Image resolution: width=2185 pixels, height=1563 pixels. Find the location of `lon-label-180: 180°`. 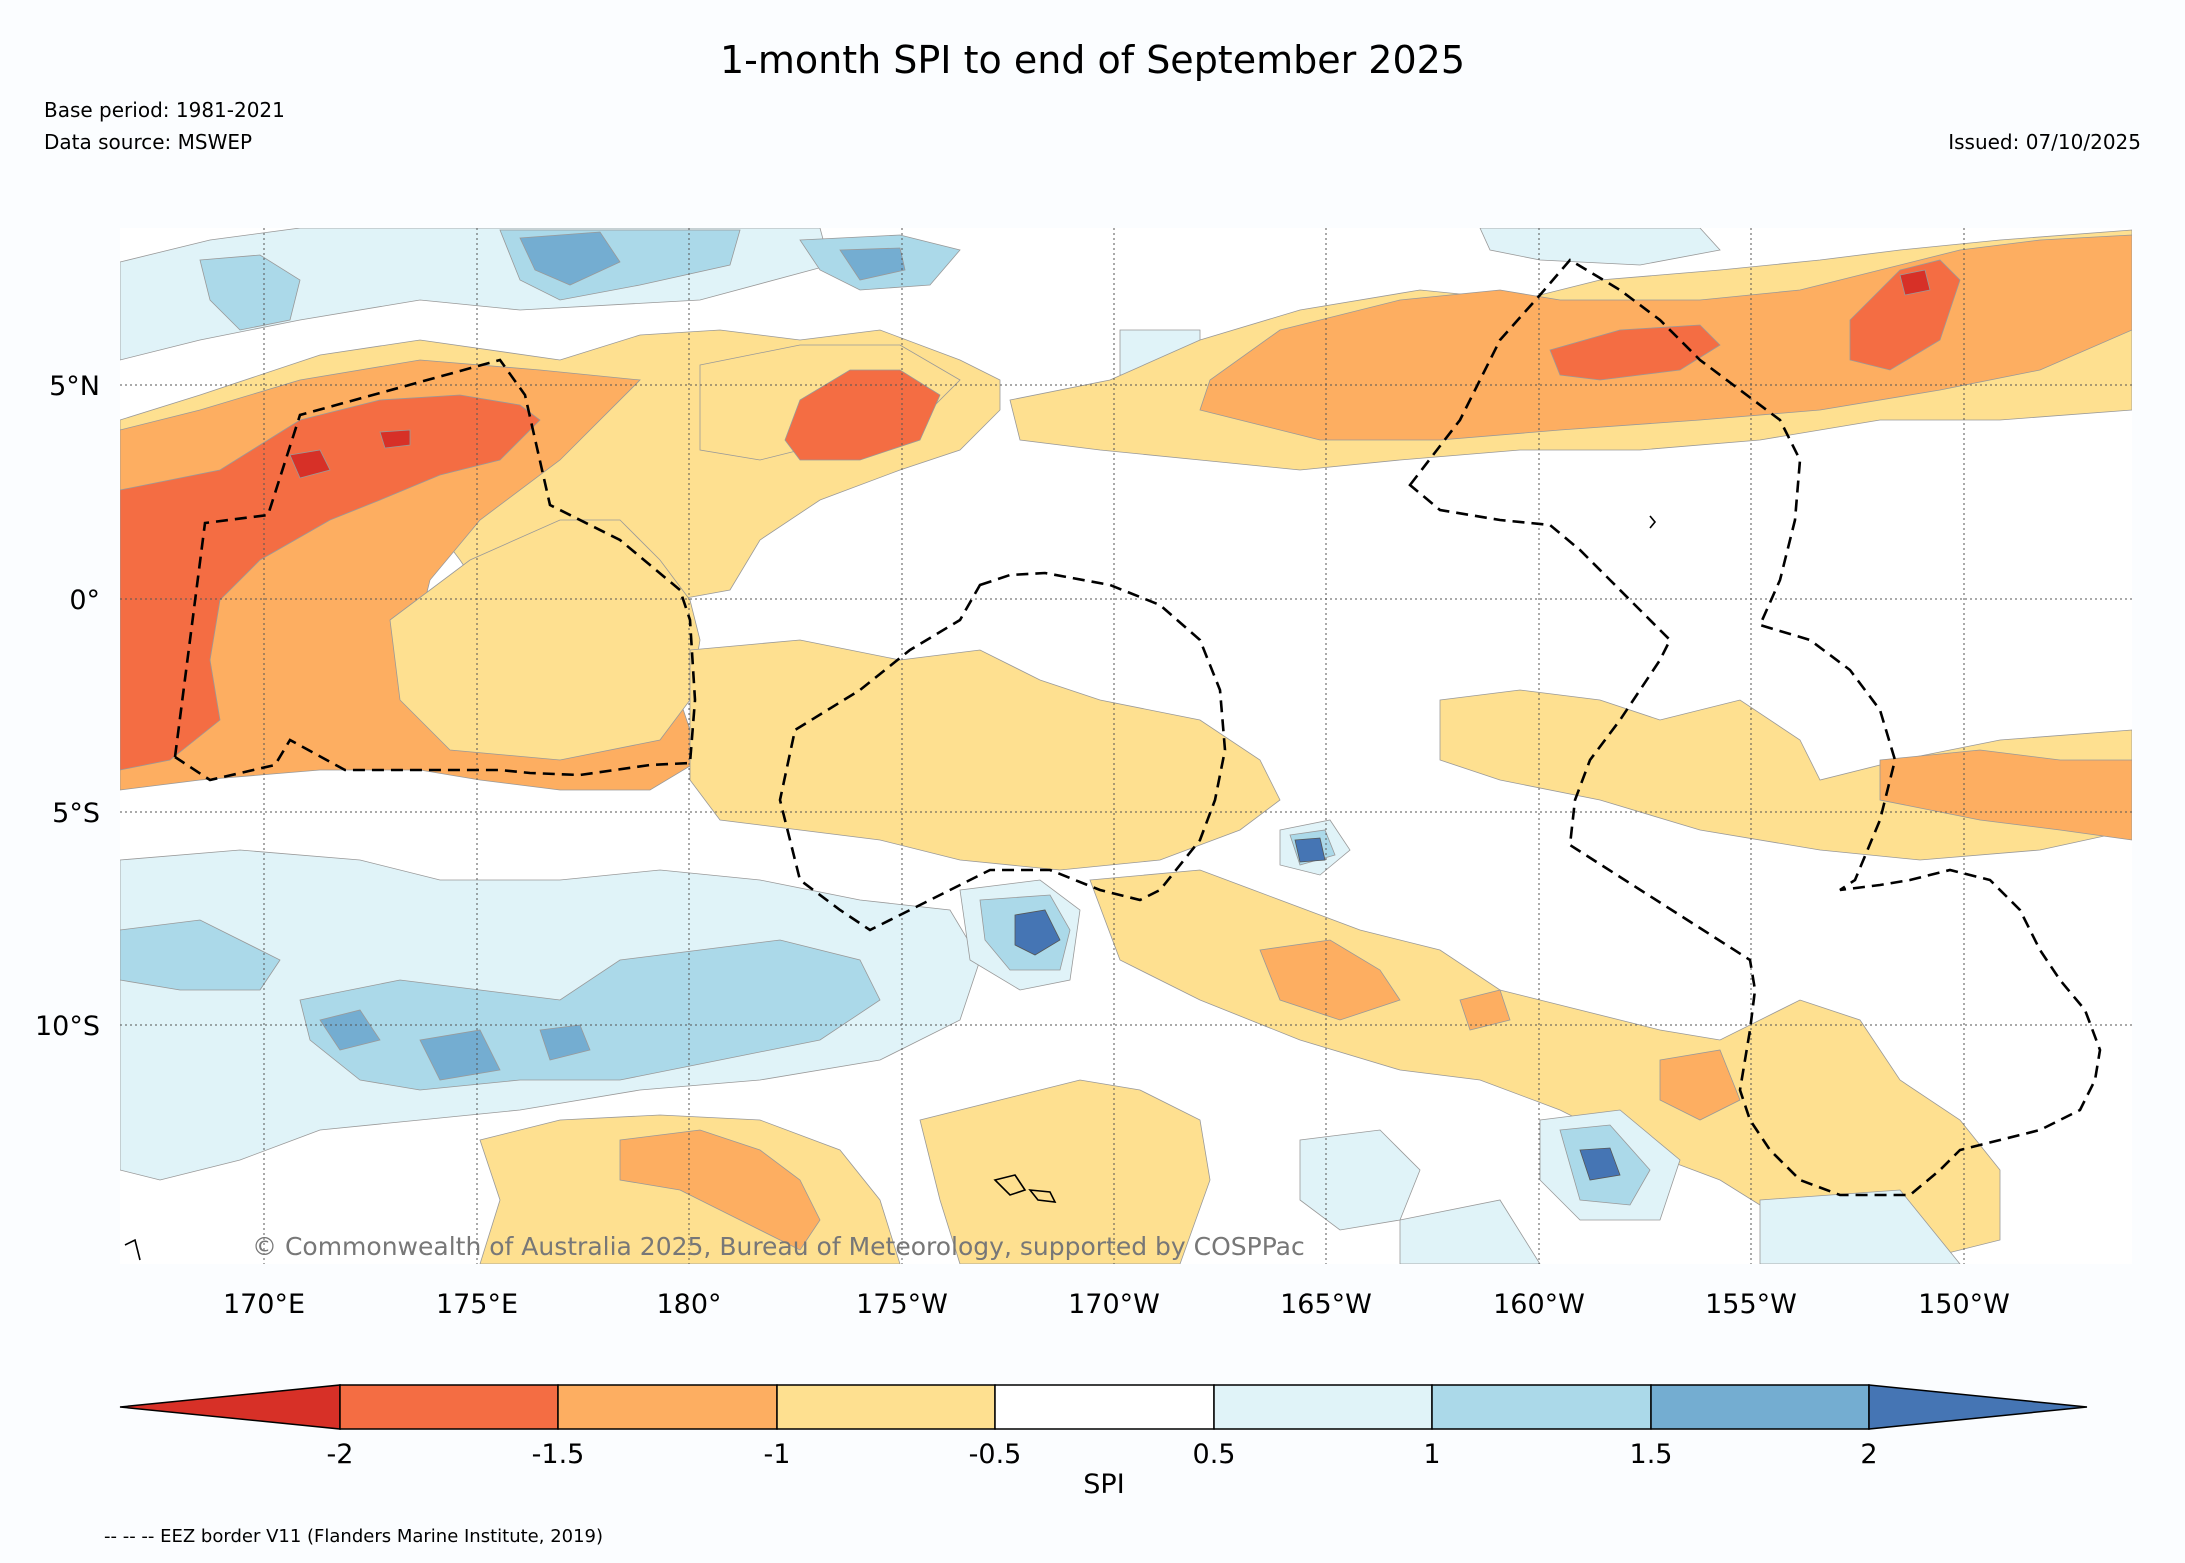

lon-label-180: 180° is located at coordinates (688, 1304).